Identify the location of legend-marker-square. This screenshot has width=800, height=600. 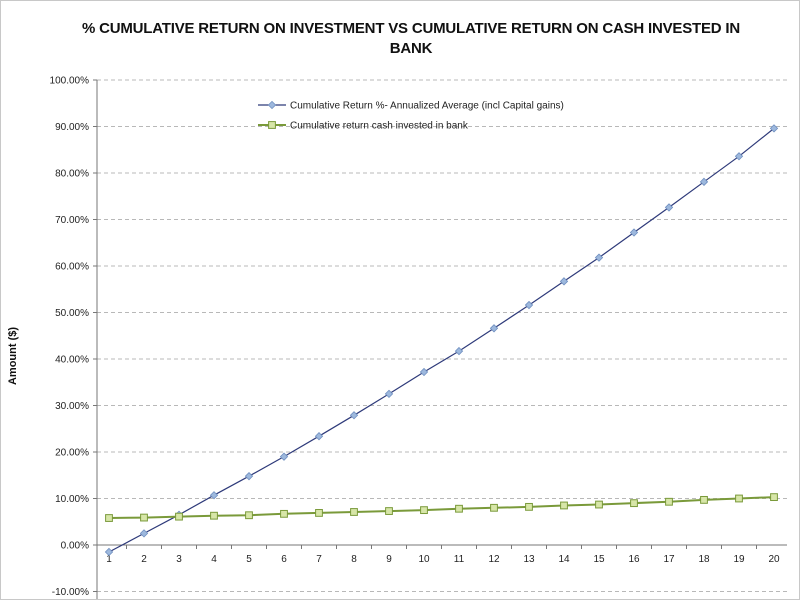
(272, 125).